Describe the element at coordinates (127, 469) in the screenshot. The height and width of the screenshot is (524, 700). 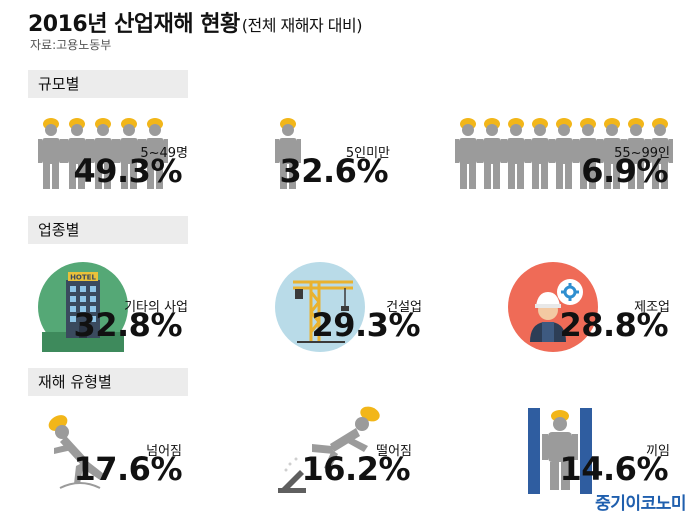
I see `value-type-slip: 17.6%` at that location.